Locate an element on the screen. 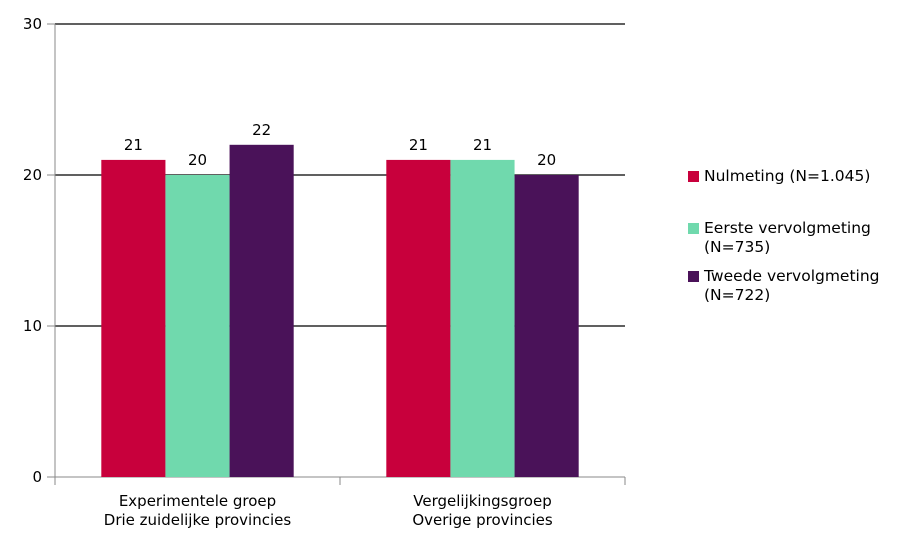 The width and height of the screenshot is (918, 535). x-tick-label: Overige provincies is located at coordinates (482, 520).